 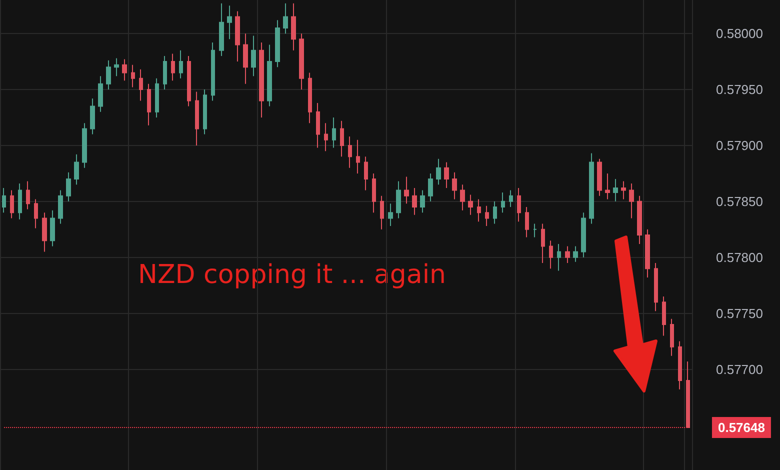 I want to click on y-tick-label: 0.57800, so click(x=739, y=257).